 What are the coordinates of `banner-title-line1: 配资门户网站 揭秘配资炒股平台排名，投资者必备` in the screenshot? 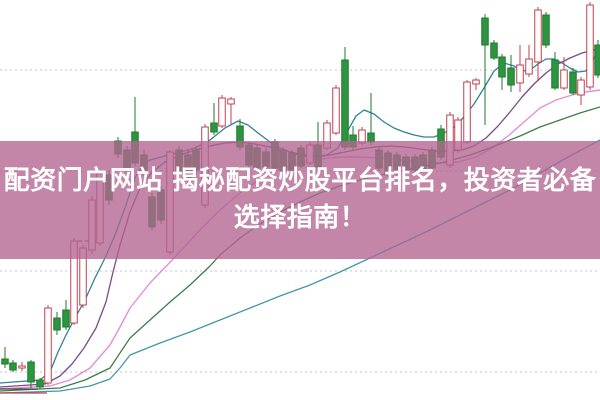 It's located at (300, 181).